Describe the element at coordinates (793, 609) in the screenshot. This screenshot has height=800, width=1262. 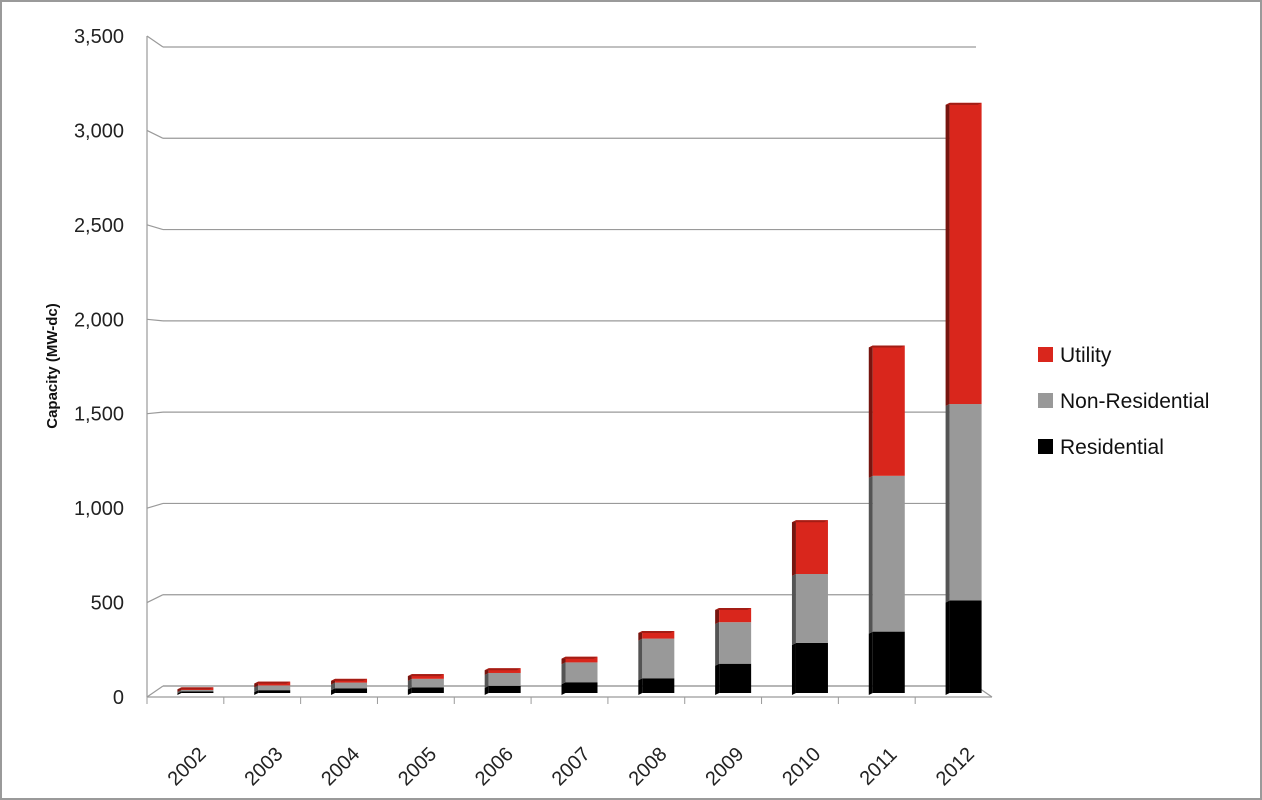
I see `bar-side-2010-non-residential` at that location.